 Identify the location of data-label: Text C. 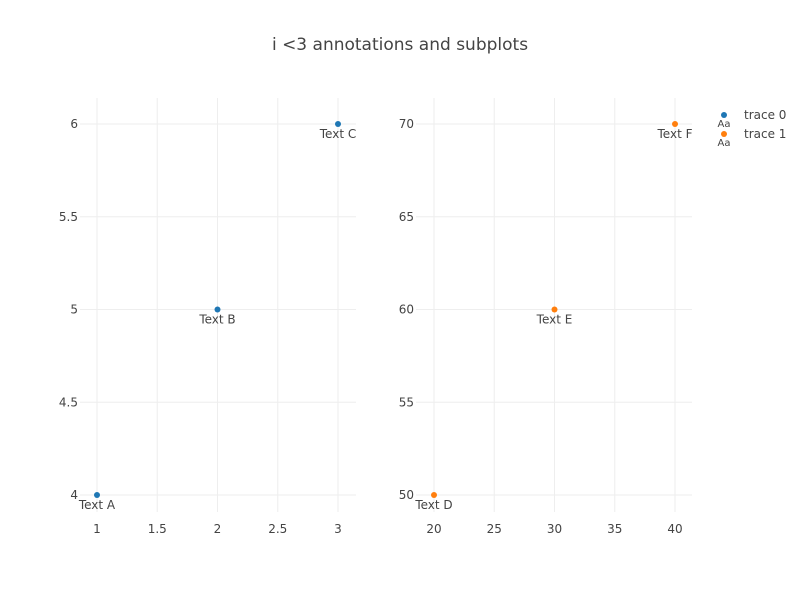
(337, 134).